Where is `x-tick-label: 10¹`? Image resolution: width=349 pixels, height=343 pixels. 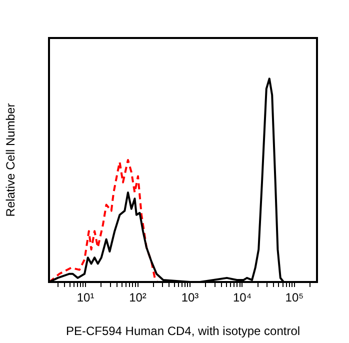 x-tick-label: 10¹ is located at coordinates (85, 297).